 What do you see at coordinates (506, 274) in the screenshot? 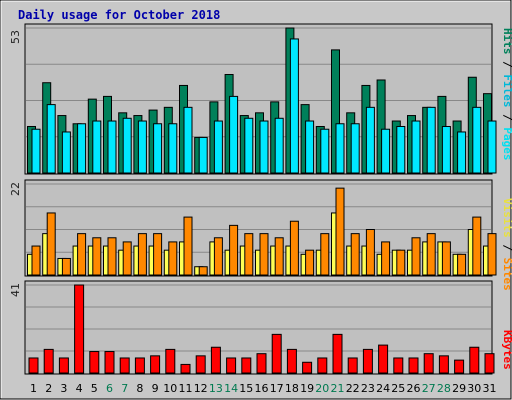
I see `side-label-sites: Sites` at bounding box center [506, 274].